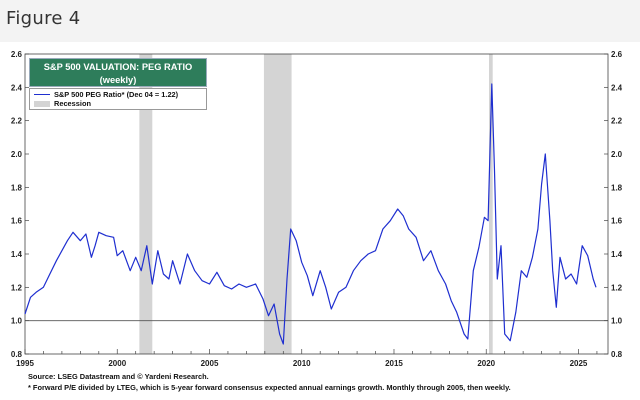 The width and height of the screenshot is (640, 400). What do you see at coordinates (17, 187) in the screenshot?
I see `y-tick-label-left: 1.8` at bounding box center [17, 187].